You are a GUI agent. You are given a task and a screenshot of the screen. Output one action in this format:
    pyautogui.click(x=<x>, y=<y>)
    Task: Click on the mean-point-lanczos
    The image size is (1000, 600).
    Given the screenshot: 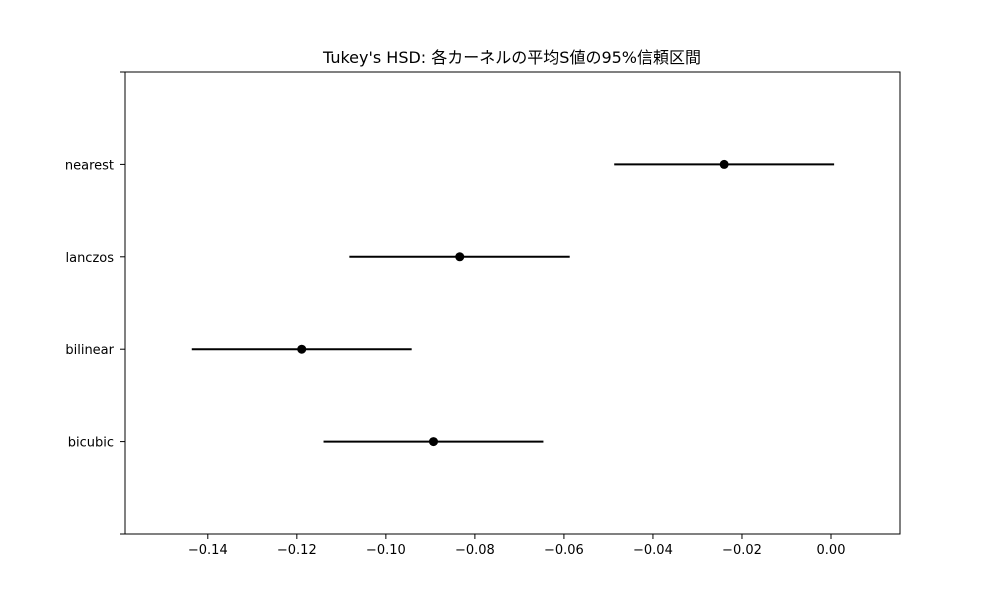 What is the action you would take?
    pyautogui.click(x=460, y=257)
    